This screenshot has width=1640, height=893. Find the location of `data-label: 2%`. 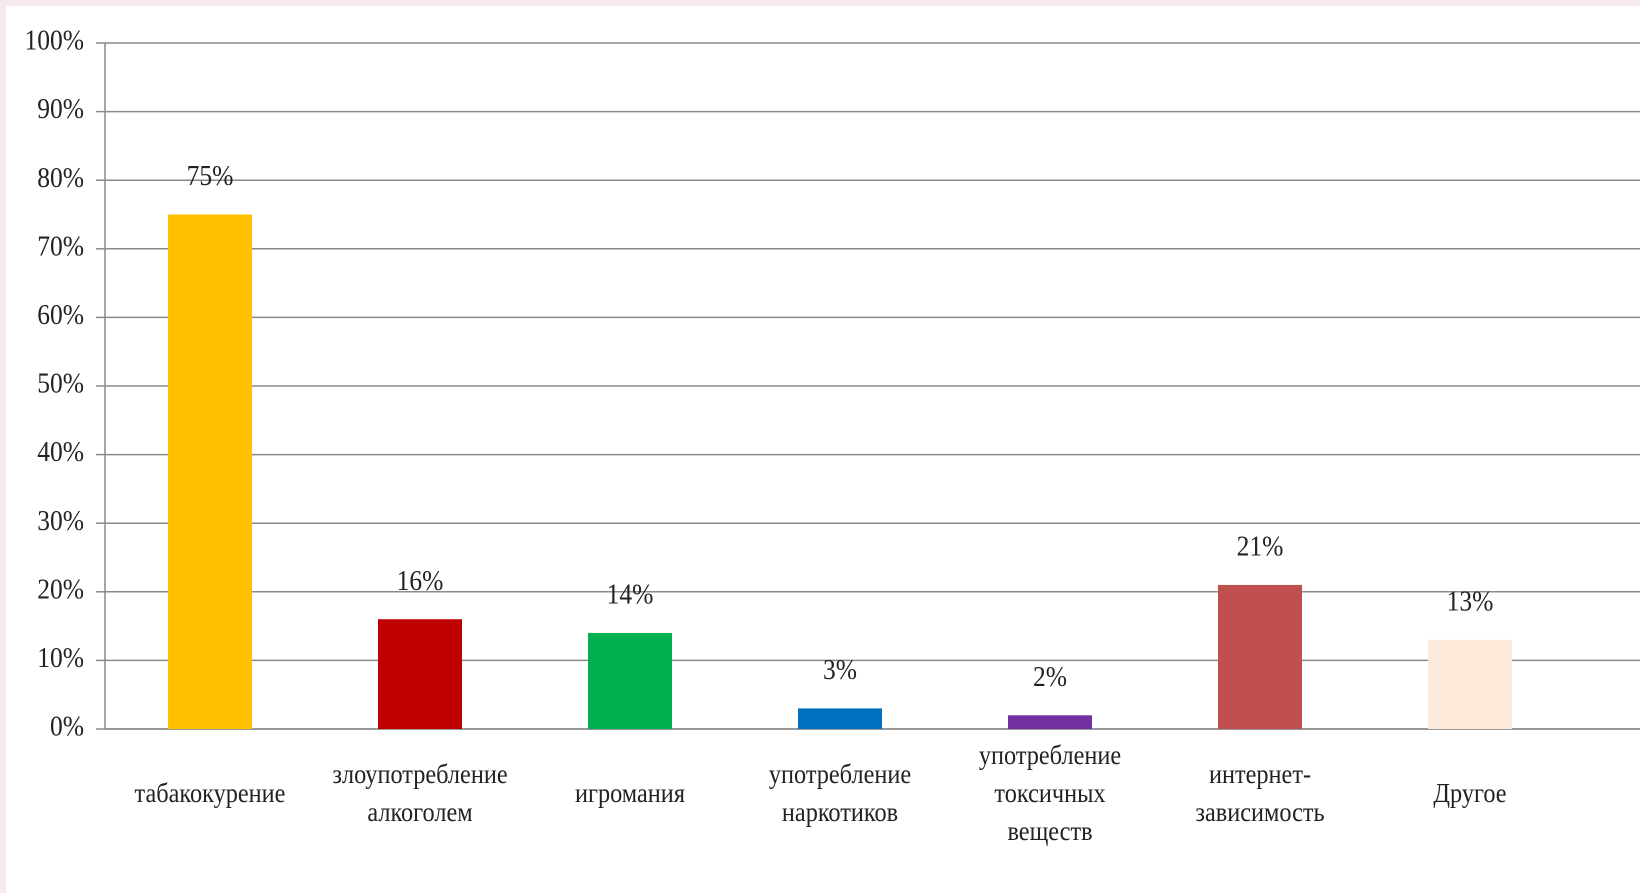

data-label: 2% is located at coordinates (1050, 676).